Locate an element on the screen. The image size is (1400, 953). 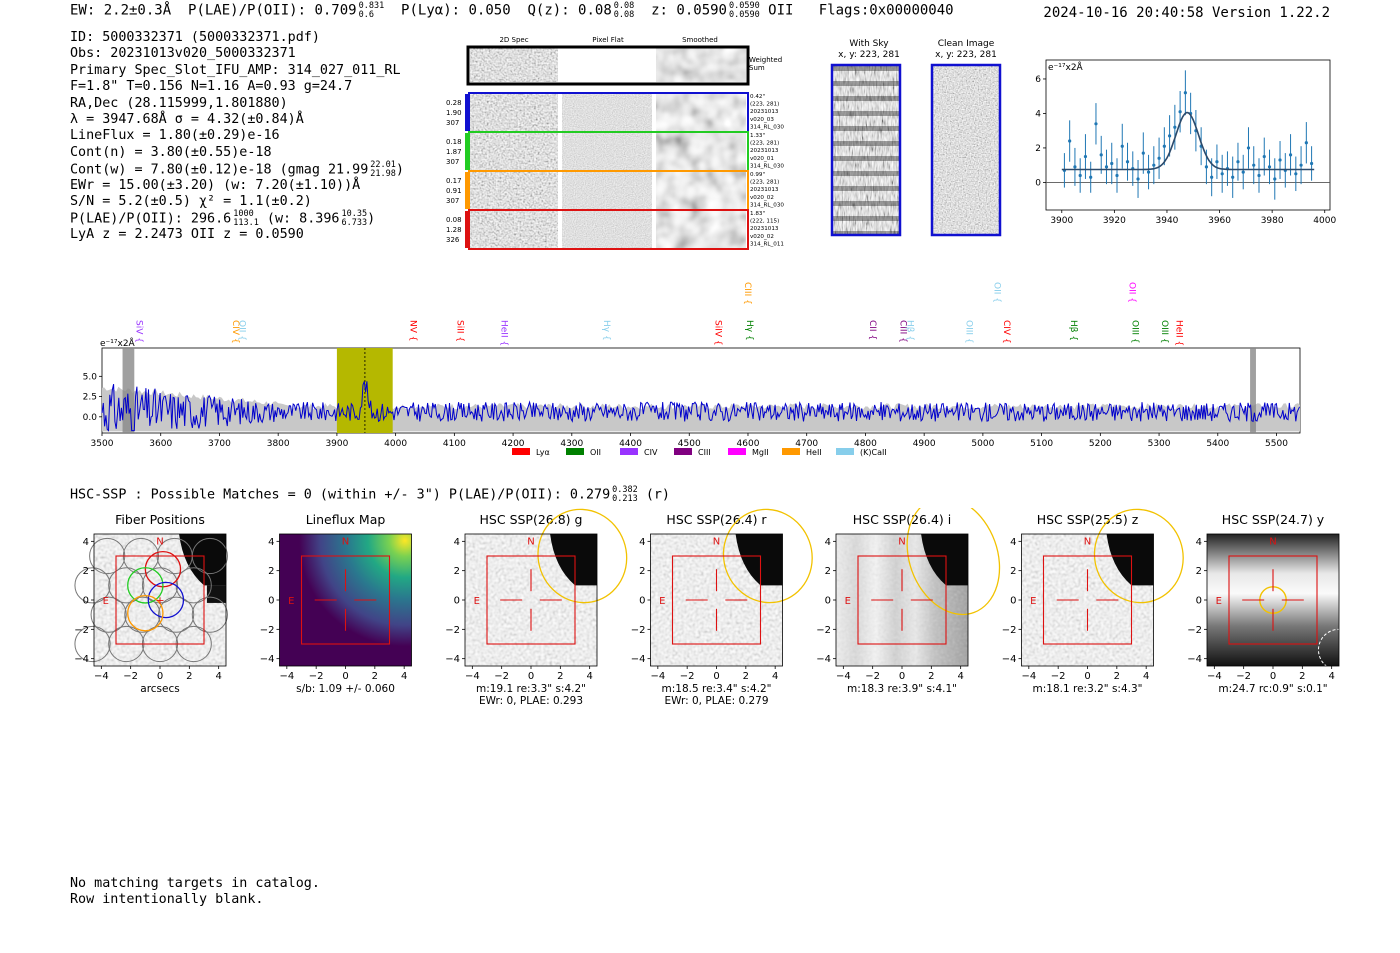
stamp-title: HSC SSP(25.5) z is located at coordinates (1088, 519).